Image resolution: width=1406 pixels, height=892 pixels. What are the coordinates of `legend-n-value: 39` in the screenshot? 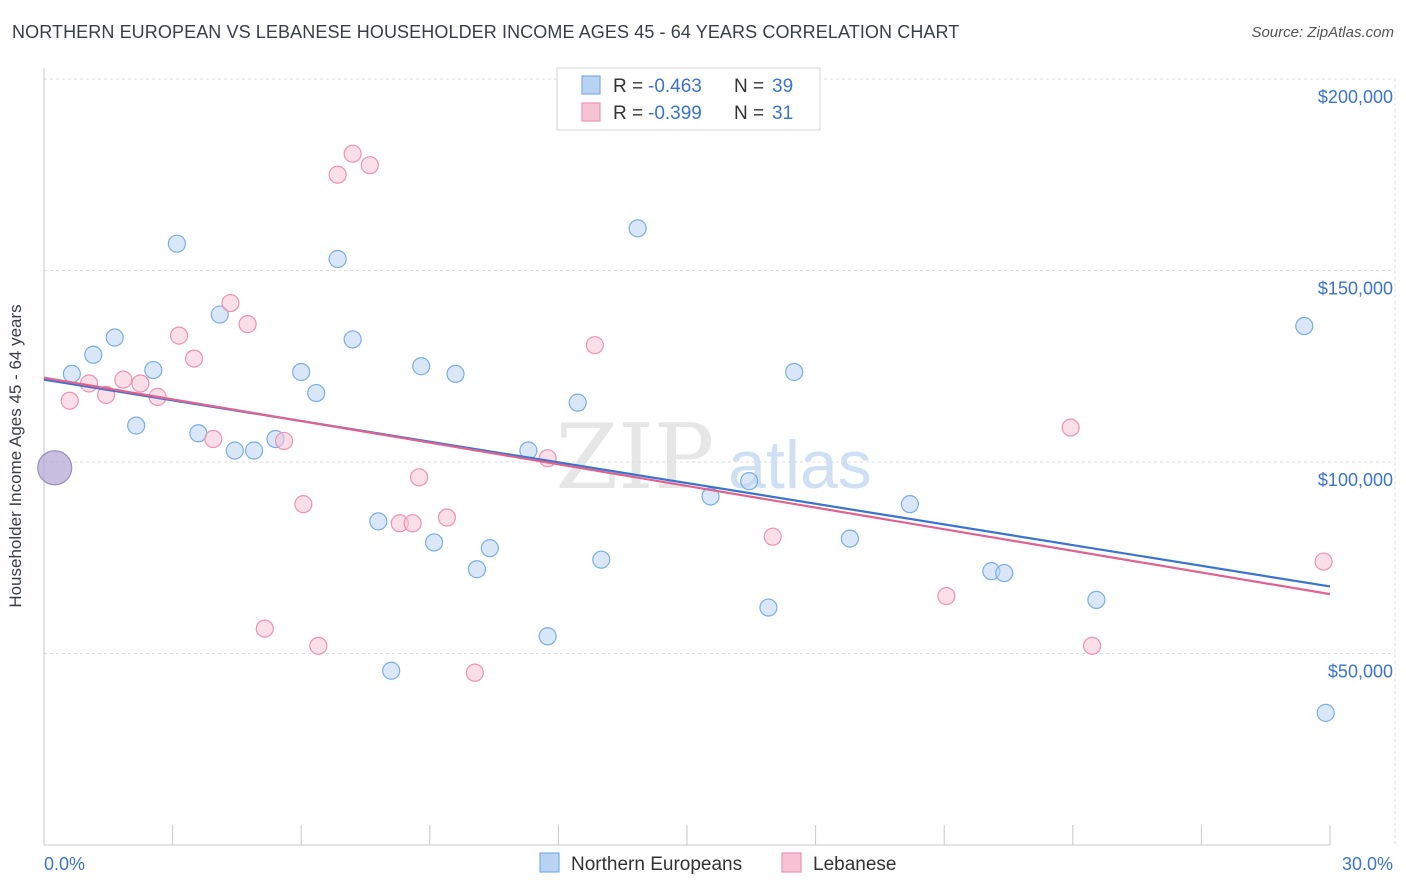 It's located at (782, 86).